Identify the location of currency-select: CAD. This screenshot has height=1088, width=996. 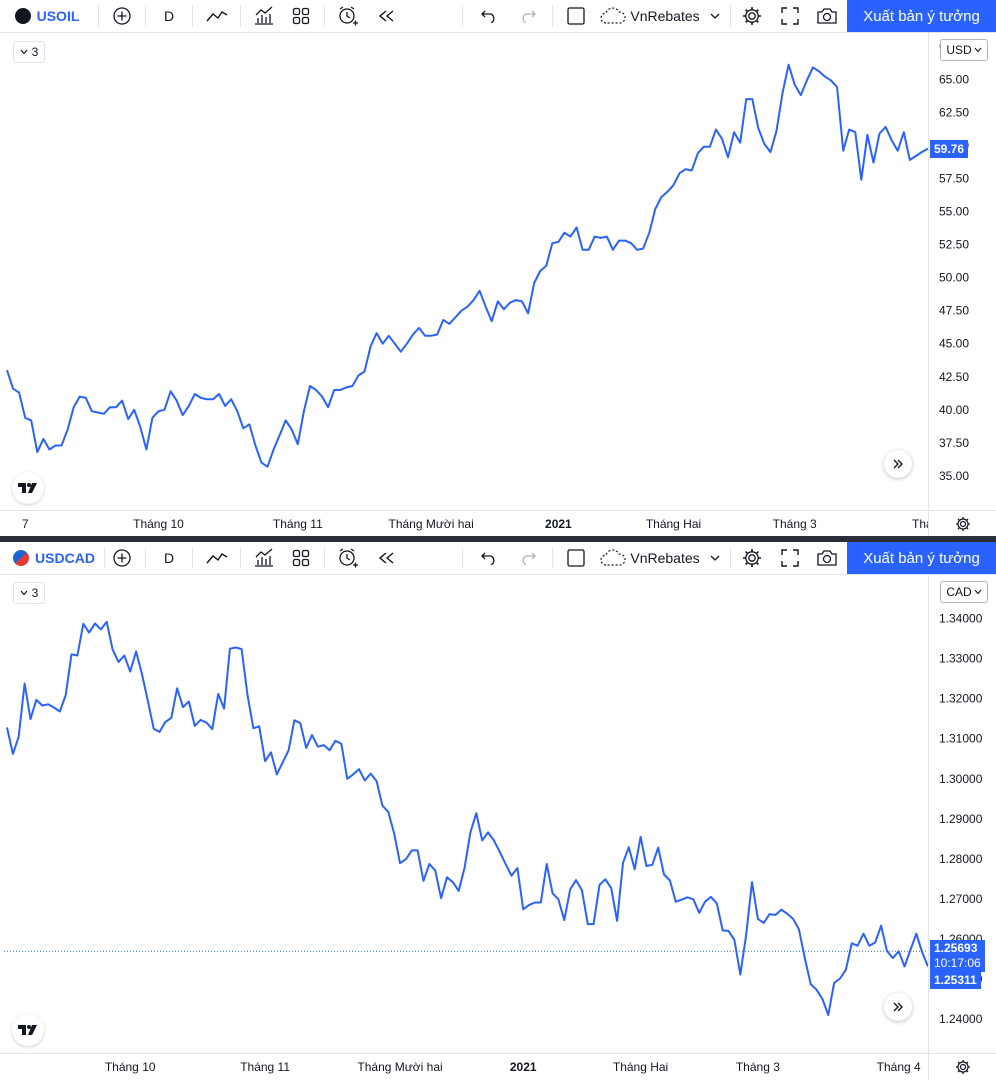
(964, 592).